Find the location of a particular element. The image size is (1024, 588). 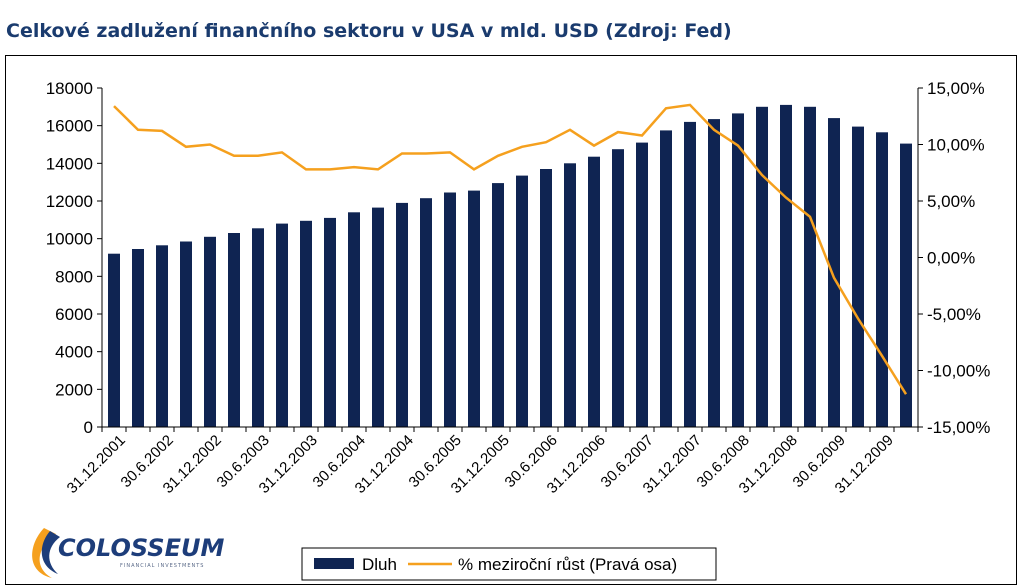

legend-label-dluh: Dluh is located at coordinates (379, 564).